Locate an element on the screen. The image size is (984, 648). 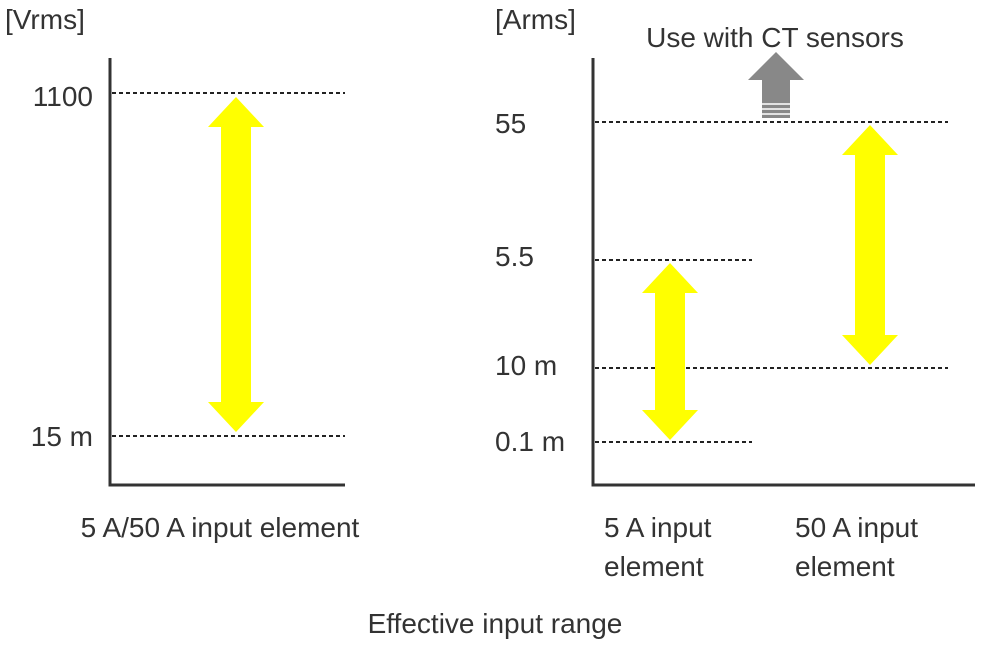
caption: 50 A input is located at coordinates (856, 527).